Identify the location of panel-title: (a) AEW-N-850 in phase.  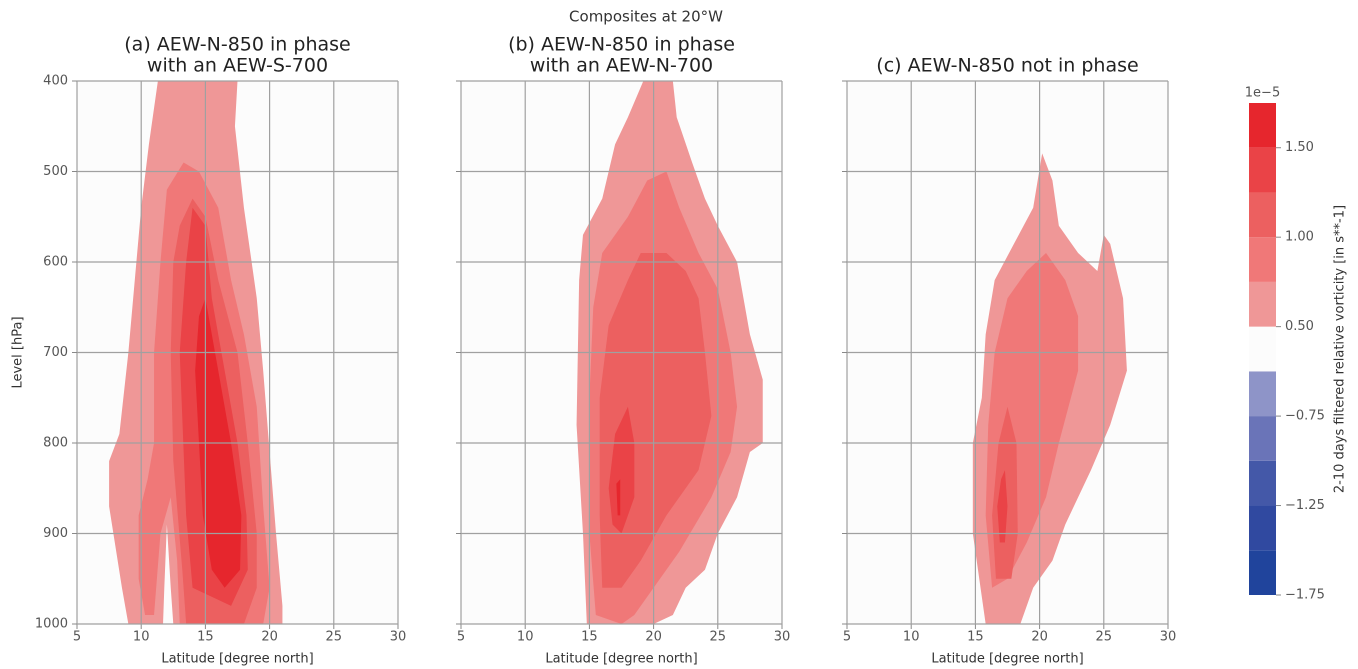
(237, 45).